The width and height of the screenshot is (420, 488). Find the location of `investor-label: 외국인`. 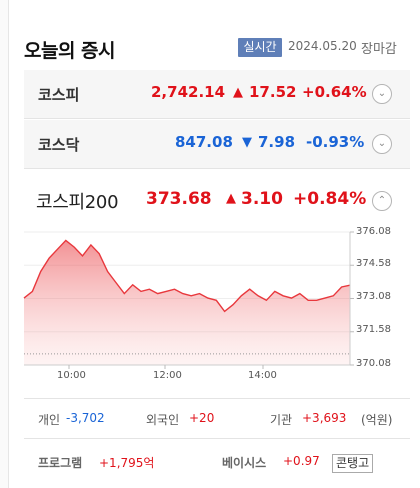

investor-label: 외국인 is located at coordinates (163, 420).